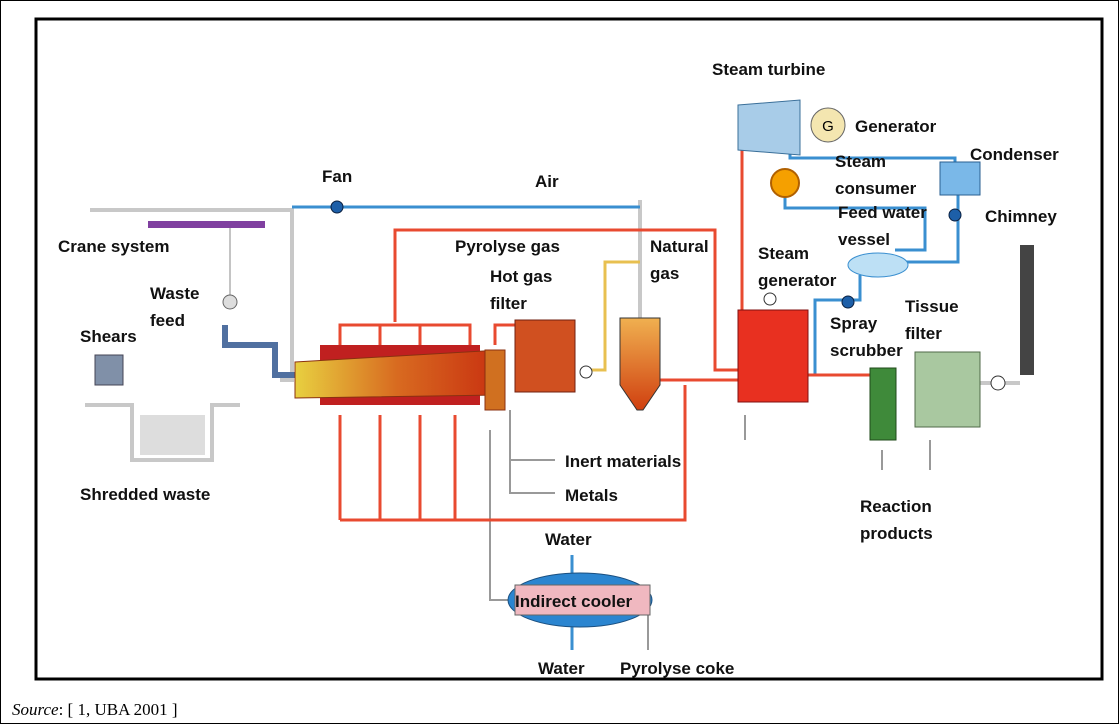 The width and height of the screenshot is (1119, 724). Describe the element at coordinates (623, 461) in the screenshot. I see `label: Inert materials` at that location.